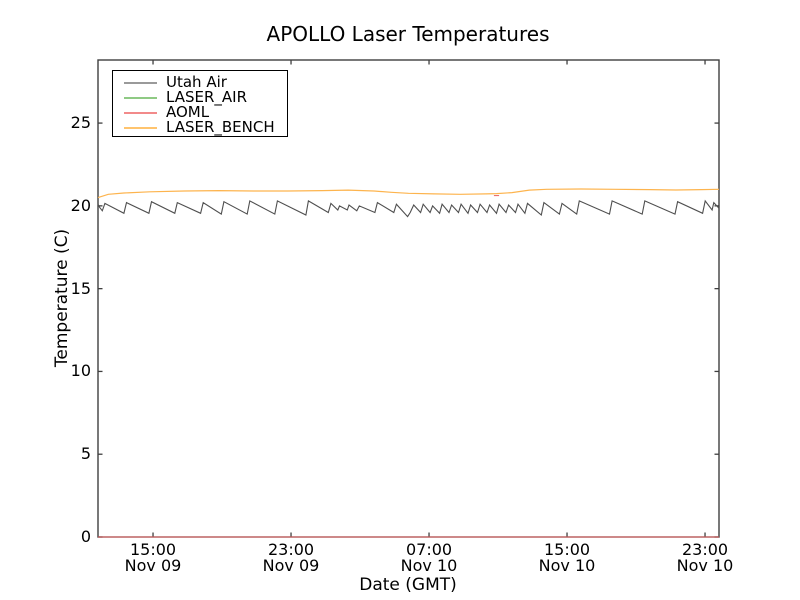 Image resolution: width=800 pixels, height=600 pixels. I want to click on x-tick-label: 07:00 Nov 10, so click(429, 557).